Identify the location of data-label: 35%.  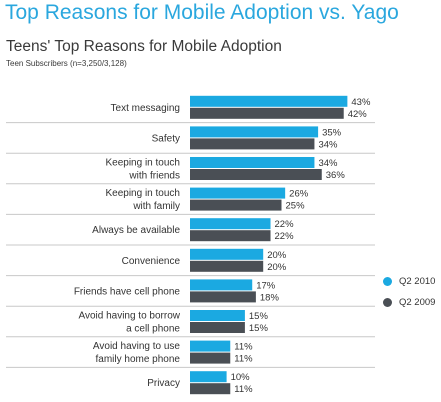
(332, 132).